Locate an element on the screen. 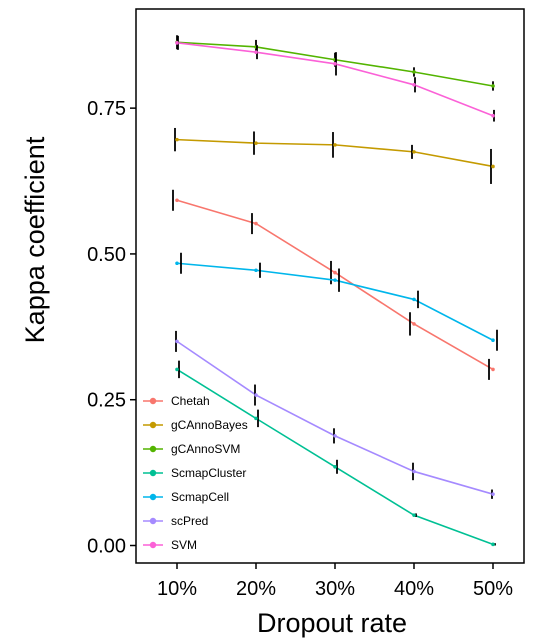 Image resolution: width=540 pixels, height=640 pixels. legend-label: Chetah is located at coordinates (190, 401).